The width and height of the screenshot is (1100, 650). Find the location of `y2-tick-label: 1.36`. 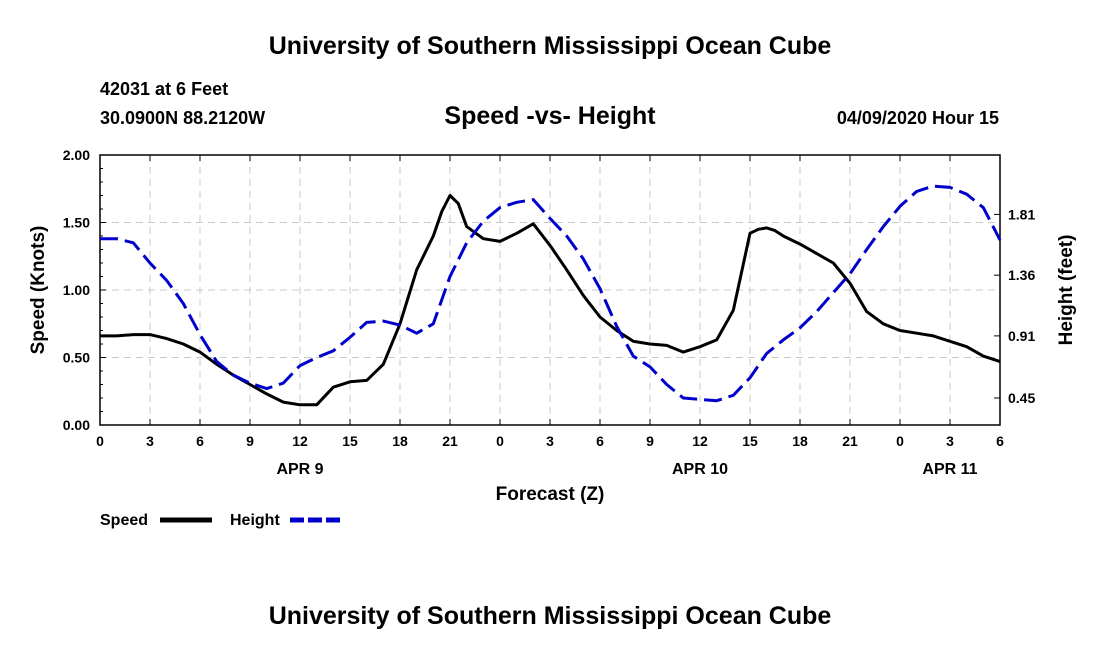

y2-tick-label: 1.36 is located at coordinates (1021, 275).